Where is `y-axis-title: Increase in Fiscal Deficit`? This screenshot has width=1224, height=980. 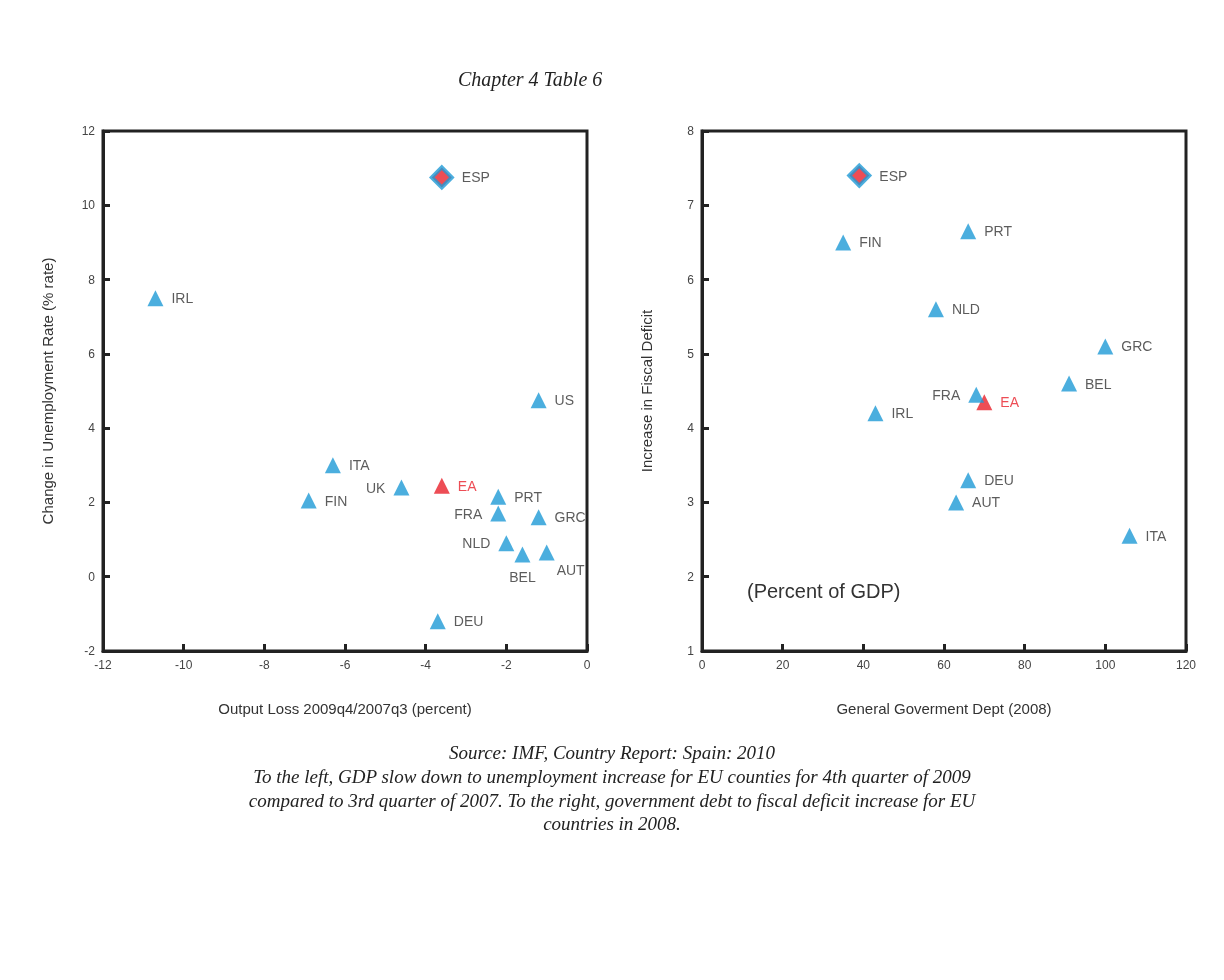
y-axis-title: Increase in Fiscal Deficit is located at coordinates (646, 390).